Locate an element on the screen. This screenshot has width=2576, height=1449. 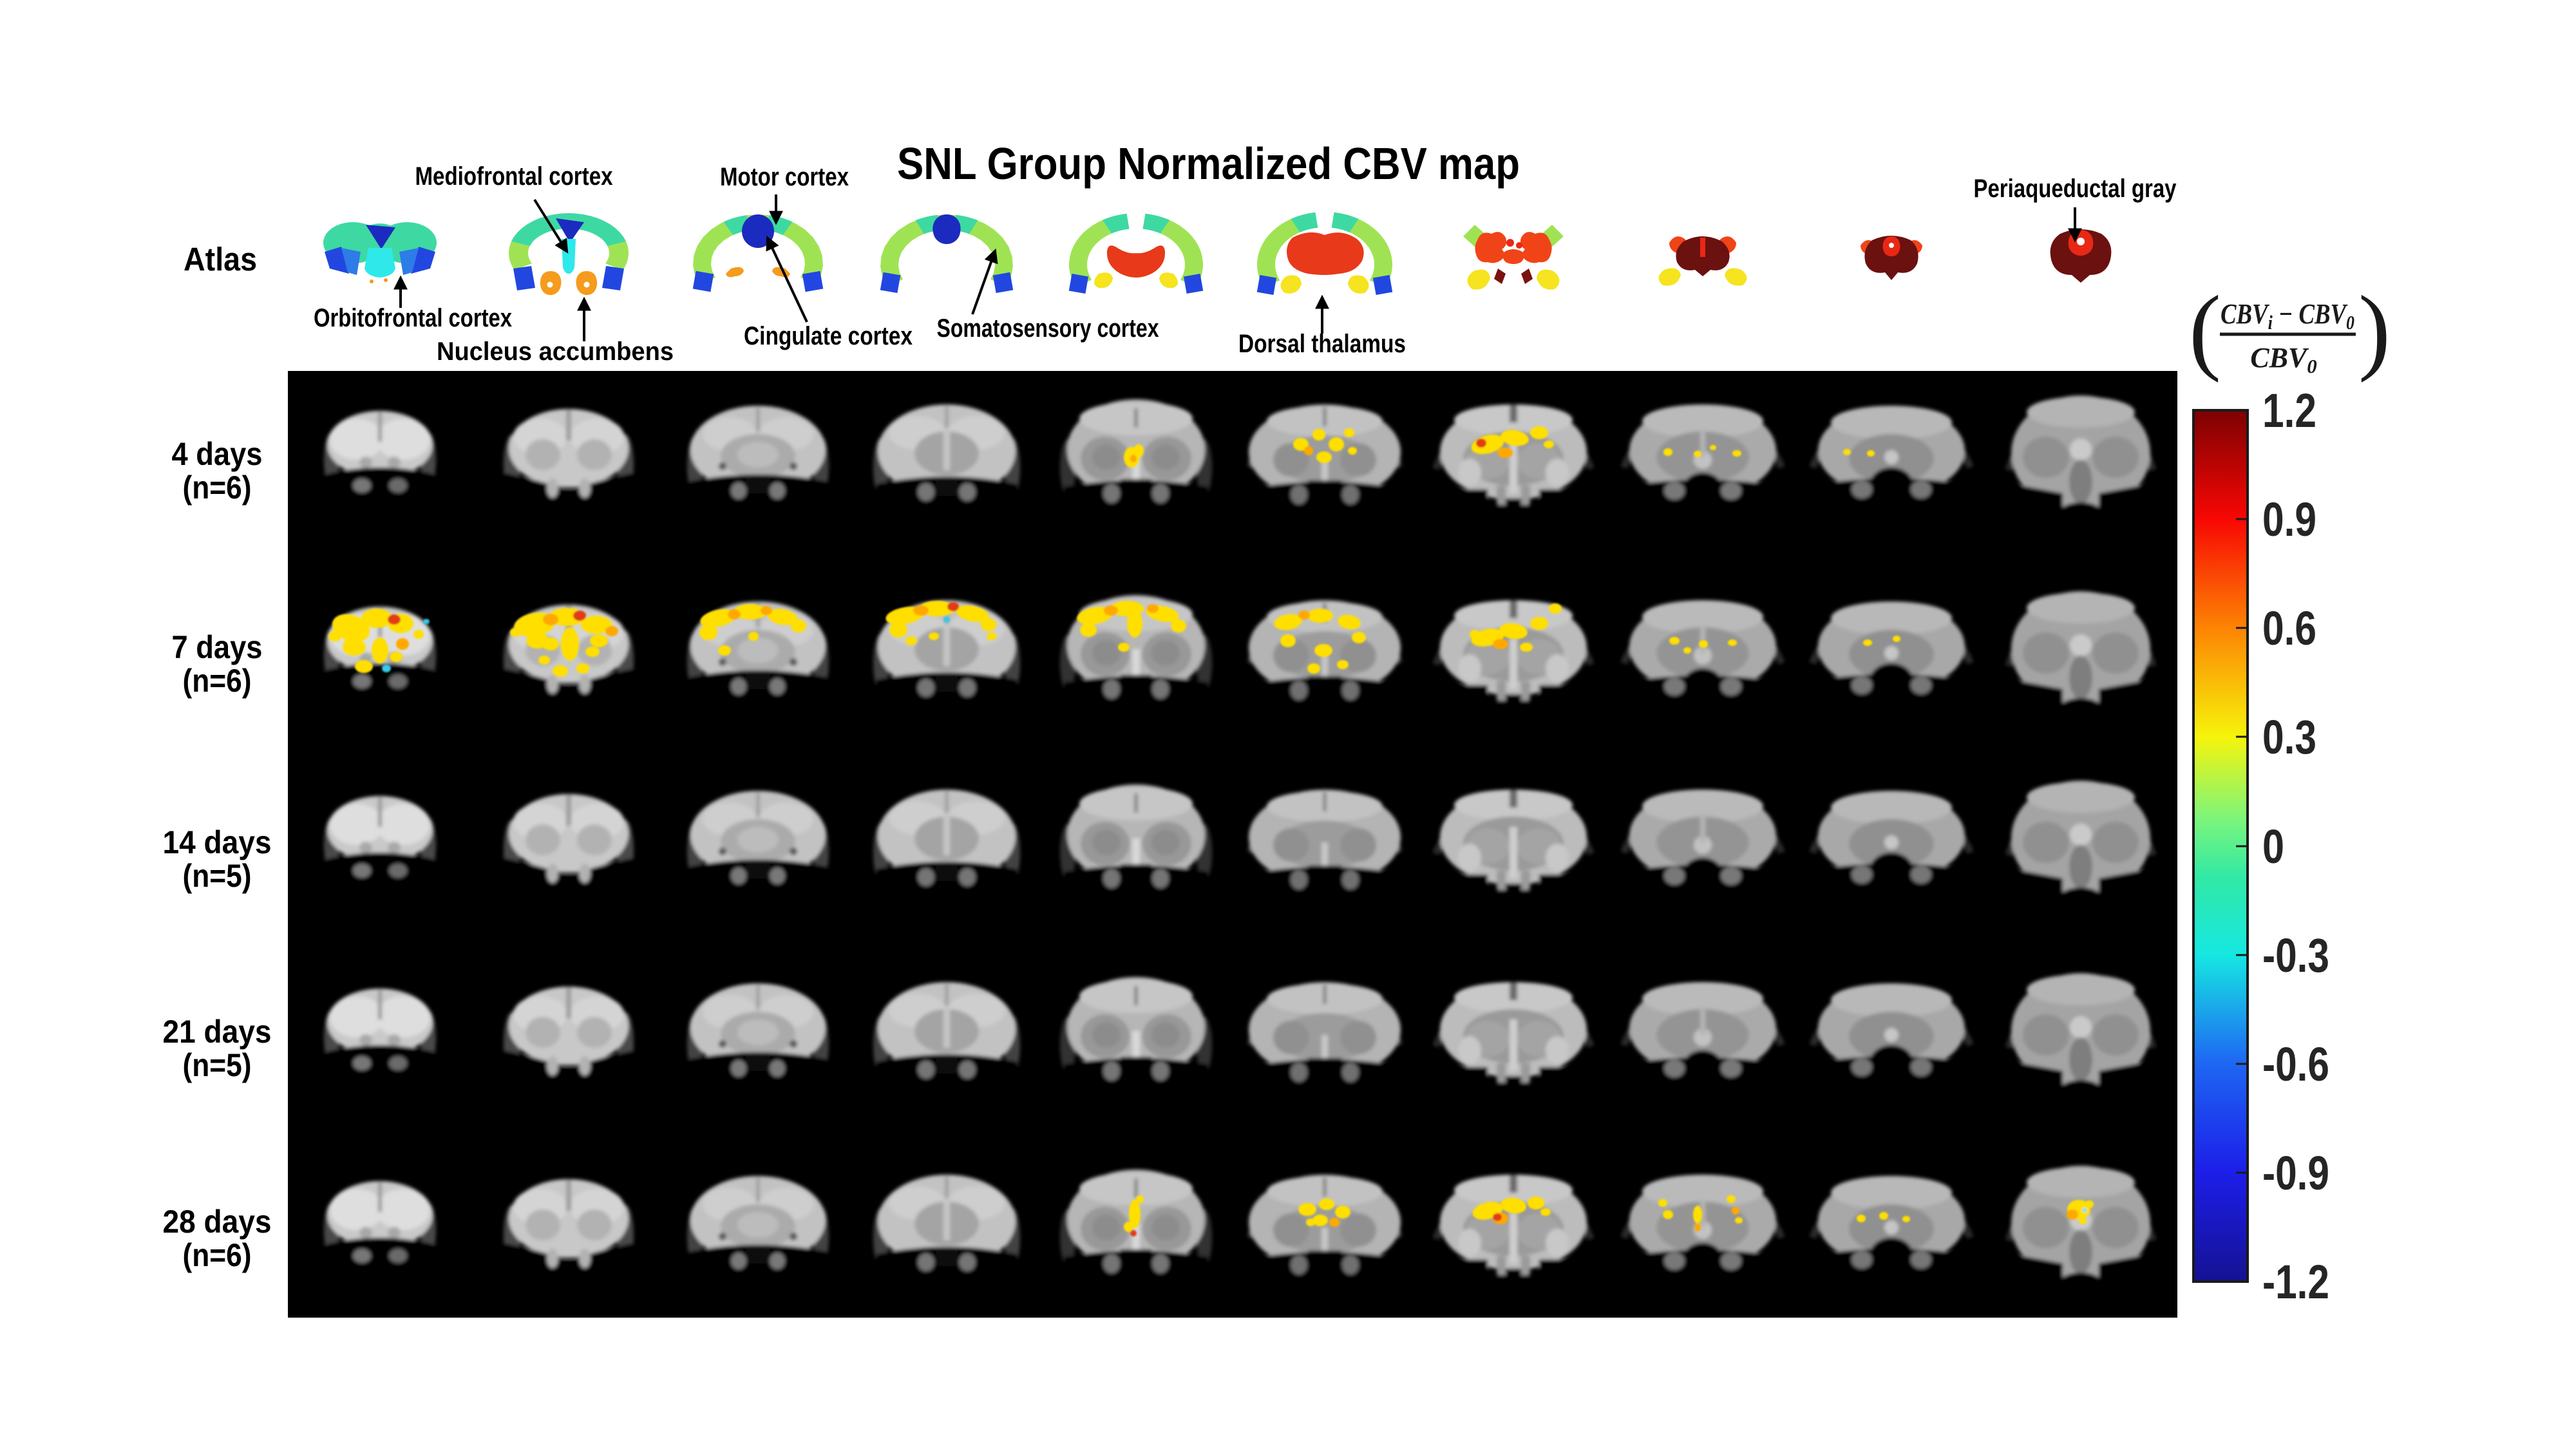
svg-text: 0 is located at coordinates (2273, 846).